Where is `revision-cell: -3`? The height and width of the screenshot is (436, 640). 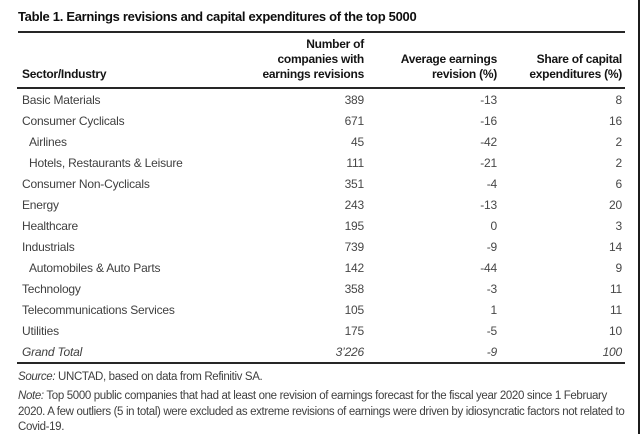
revision-cell: -3 is located at coordinates (491, 288).